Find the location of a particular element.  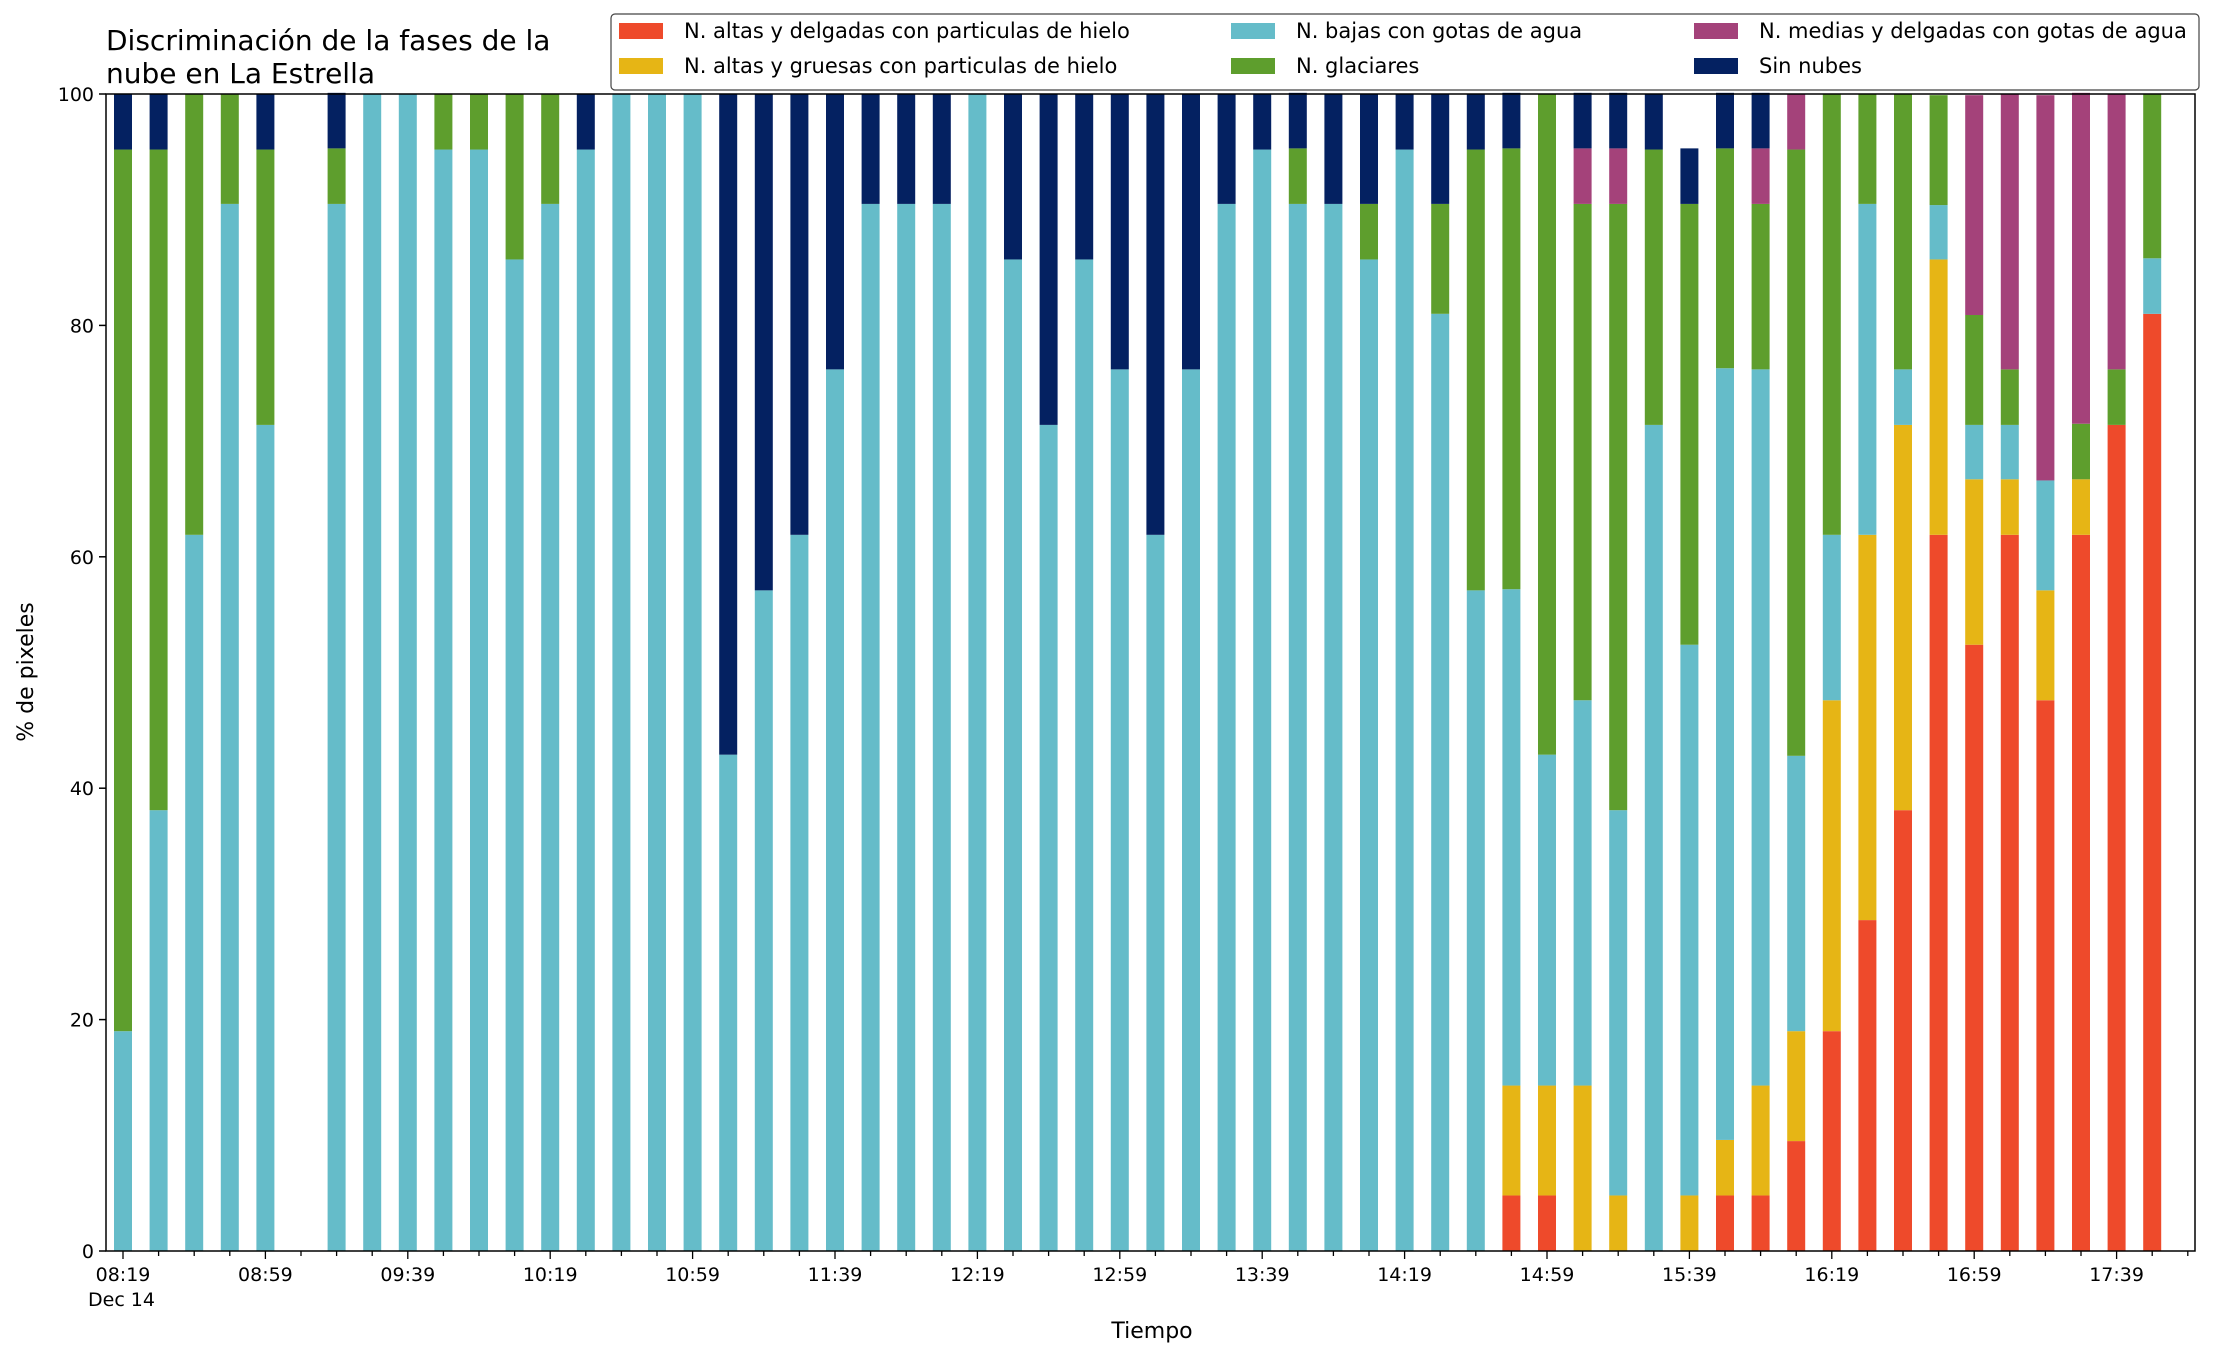

x-tick-label-24: 12:19 is located at coordinates (977, 1275).